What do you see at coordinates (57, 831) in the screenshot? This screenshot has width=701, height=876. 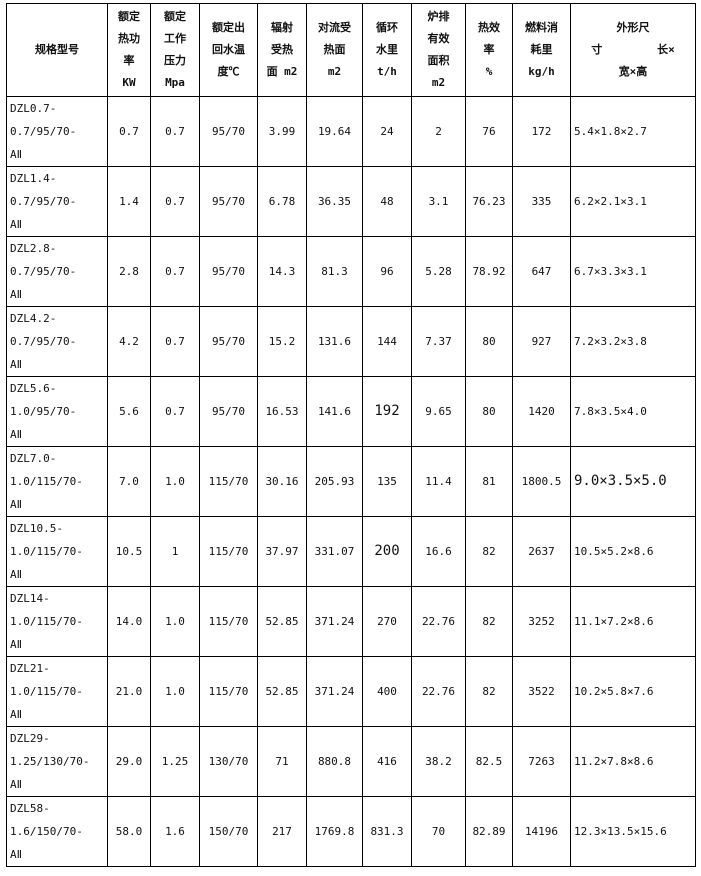 I see `model-cell: DZL58- 1.6/150/70- AⅡ` at bounding box center [57, 831].